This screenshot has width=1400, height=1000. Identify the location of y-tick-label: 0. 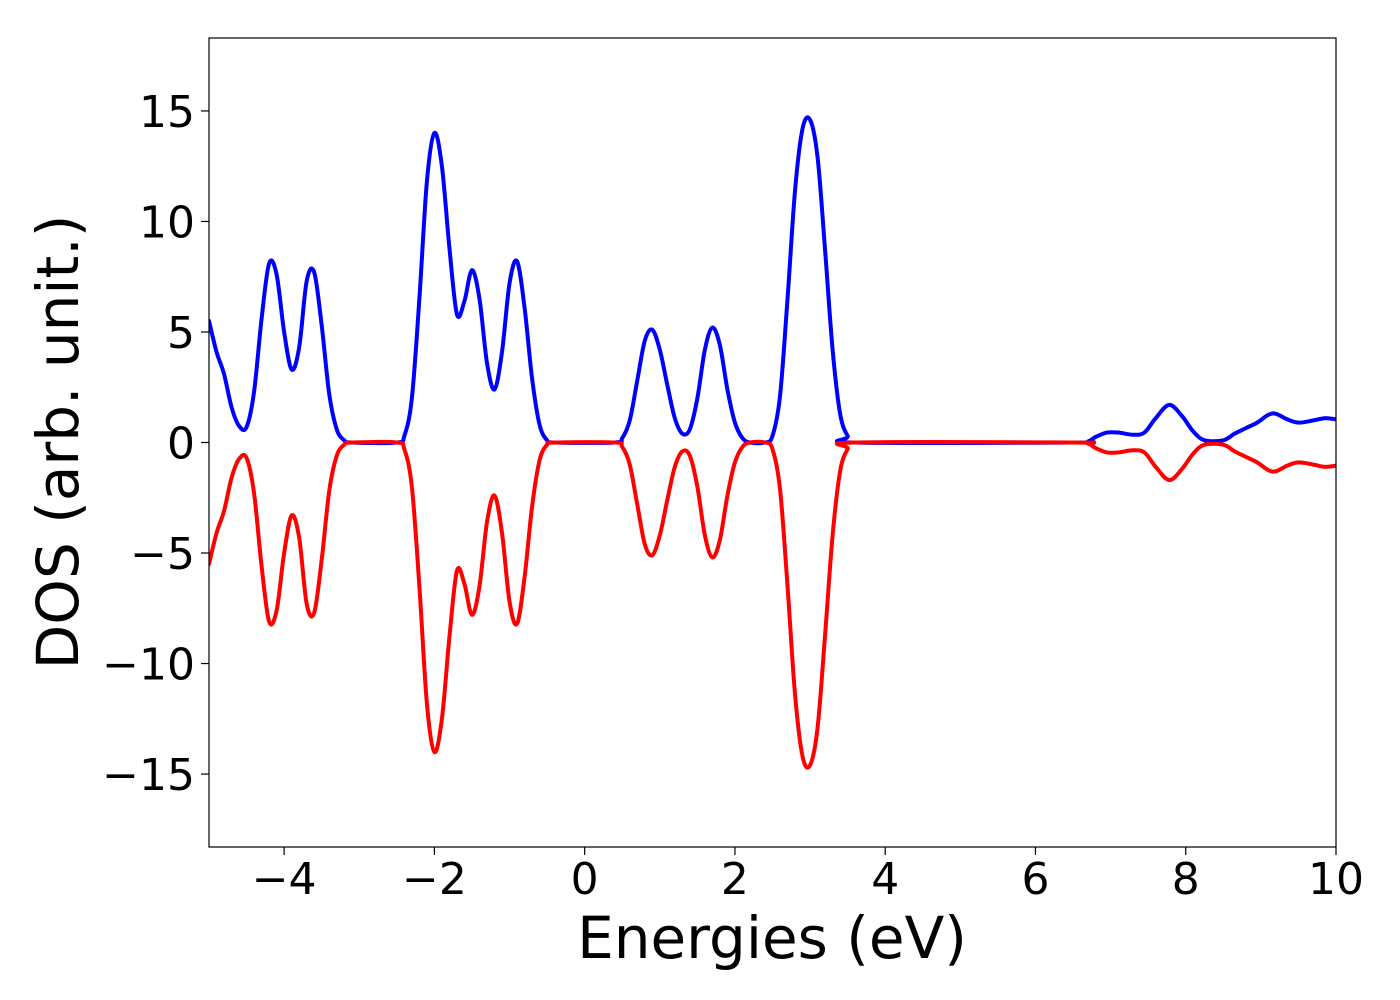
(181, 444).